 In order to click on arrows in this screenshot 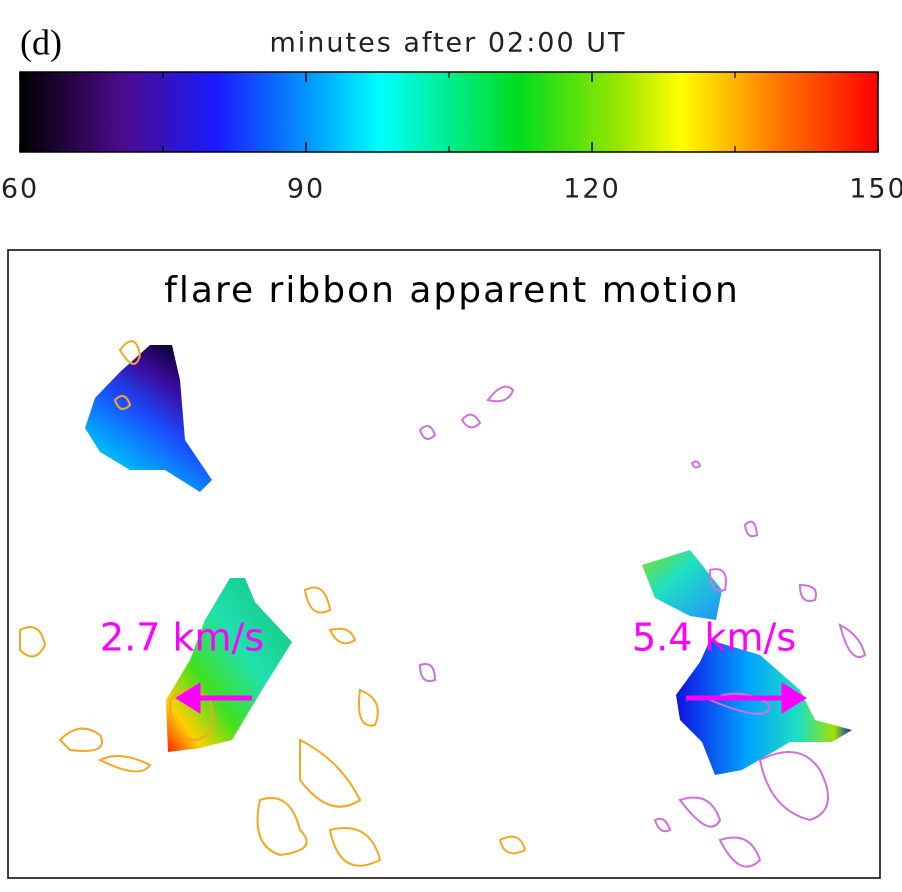, I will do `click(491, 698)`.